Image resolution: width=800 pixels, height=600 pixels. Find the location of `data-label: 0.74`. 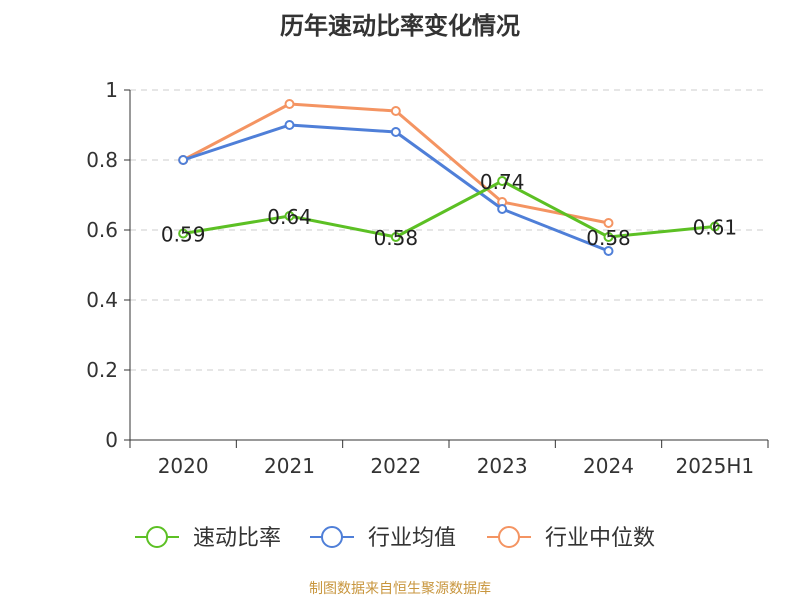

data-label: 0.74 is located at coordinates (502, 182).